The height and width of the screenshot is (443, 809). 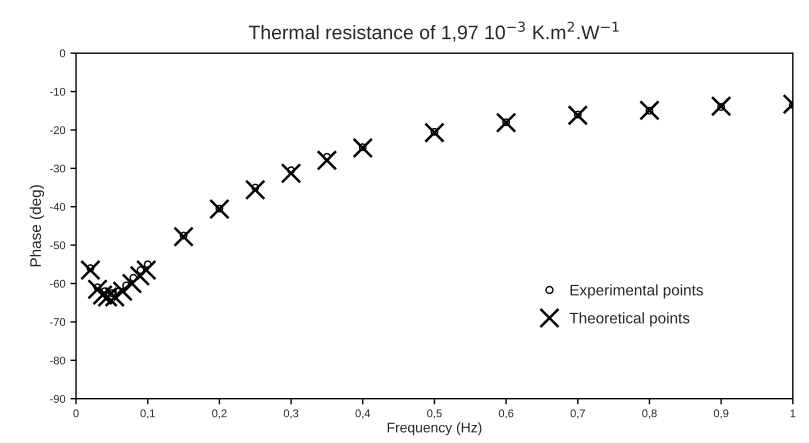 I want to click on x-axis-title: Frequency (Hz), so click(x=435, y=429).